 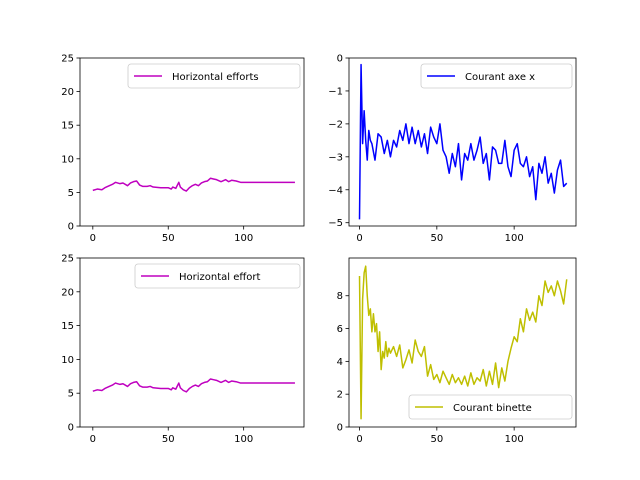 I want to click on legend-label: Horizontal effort, so click(x=220, y=277).